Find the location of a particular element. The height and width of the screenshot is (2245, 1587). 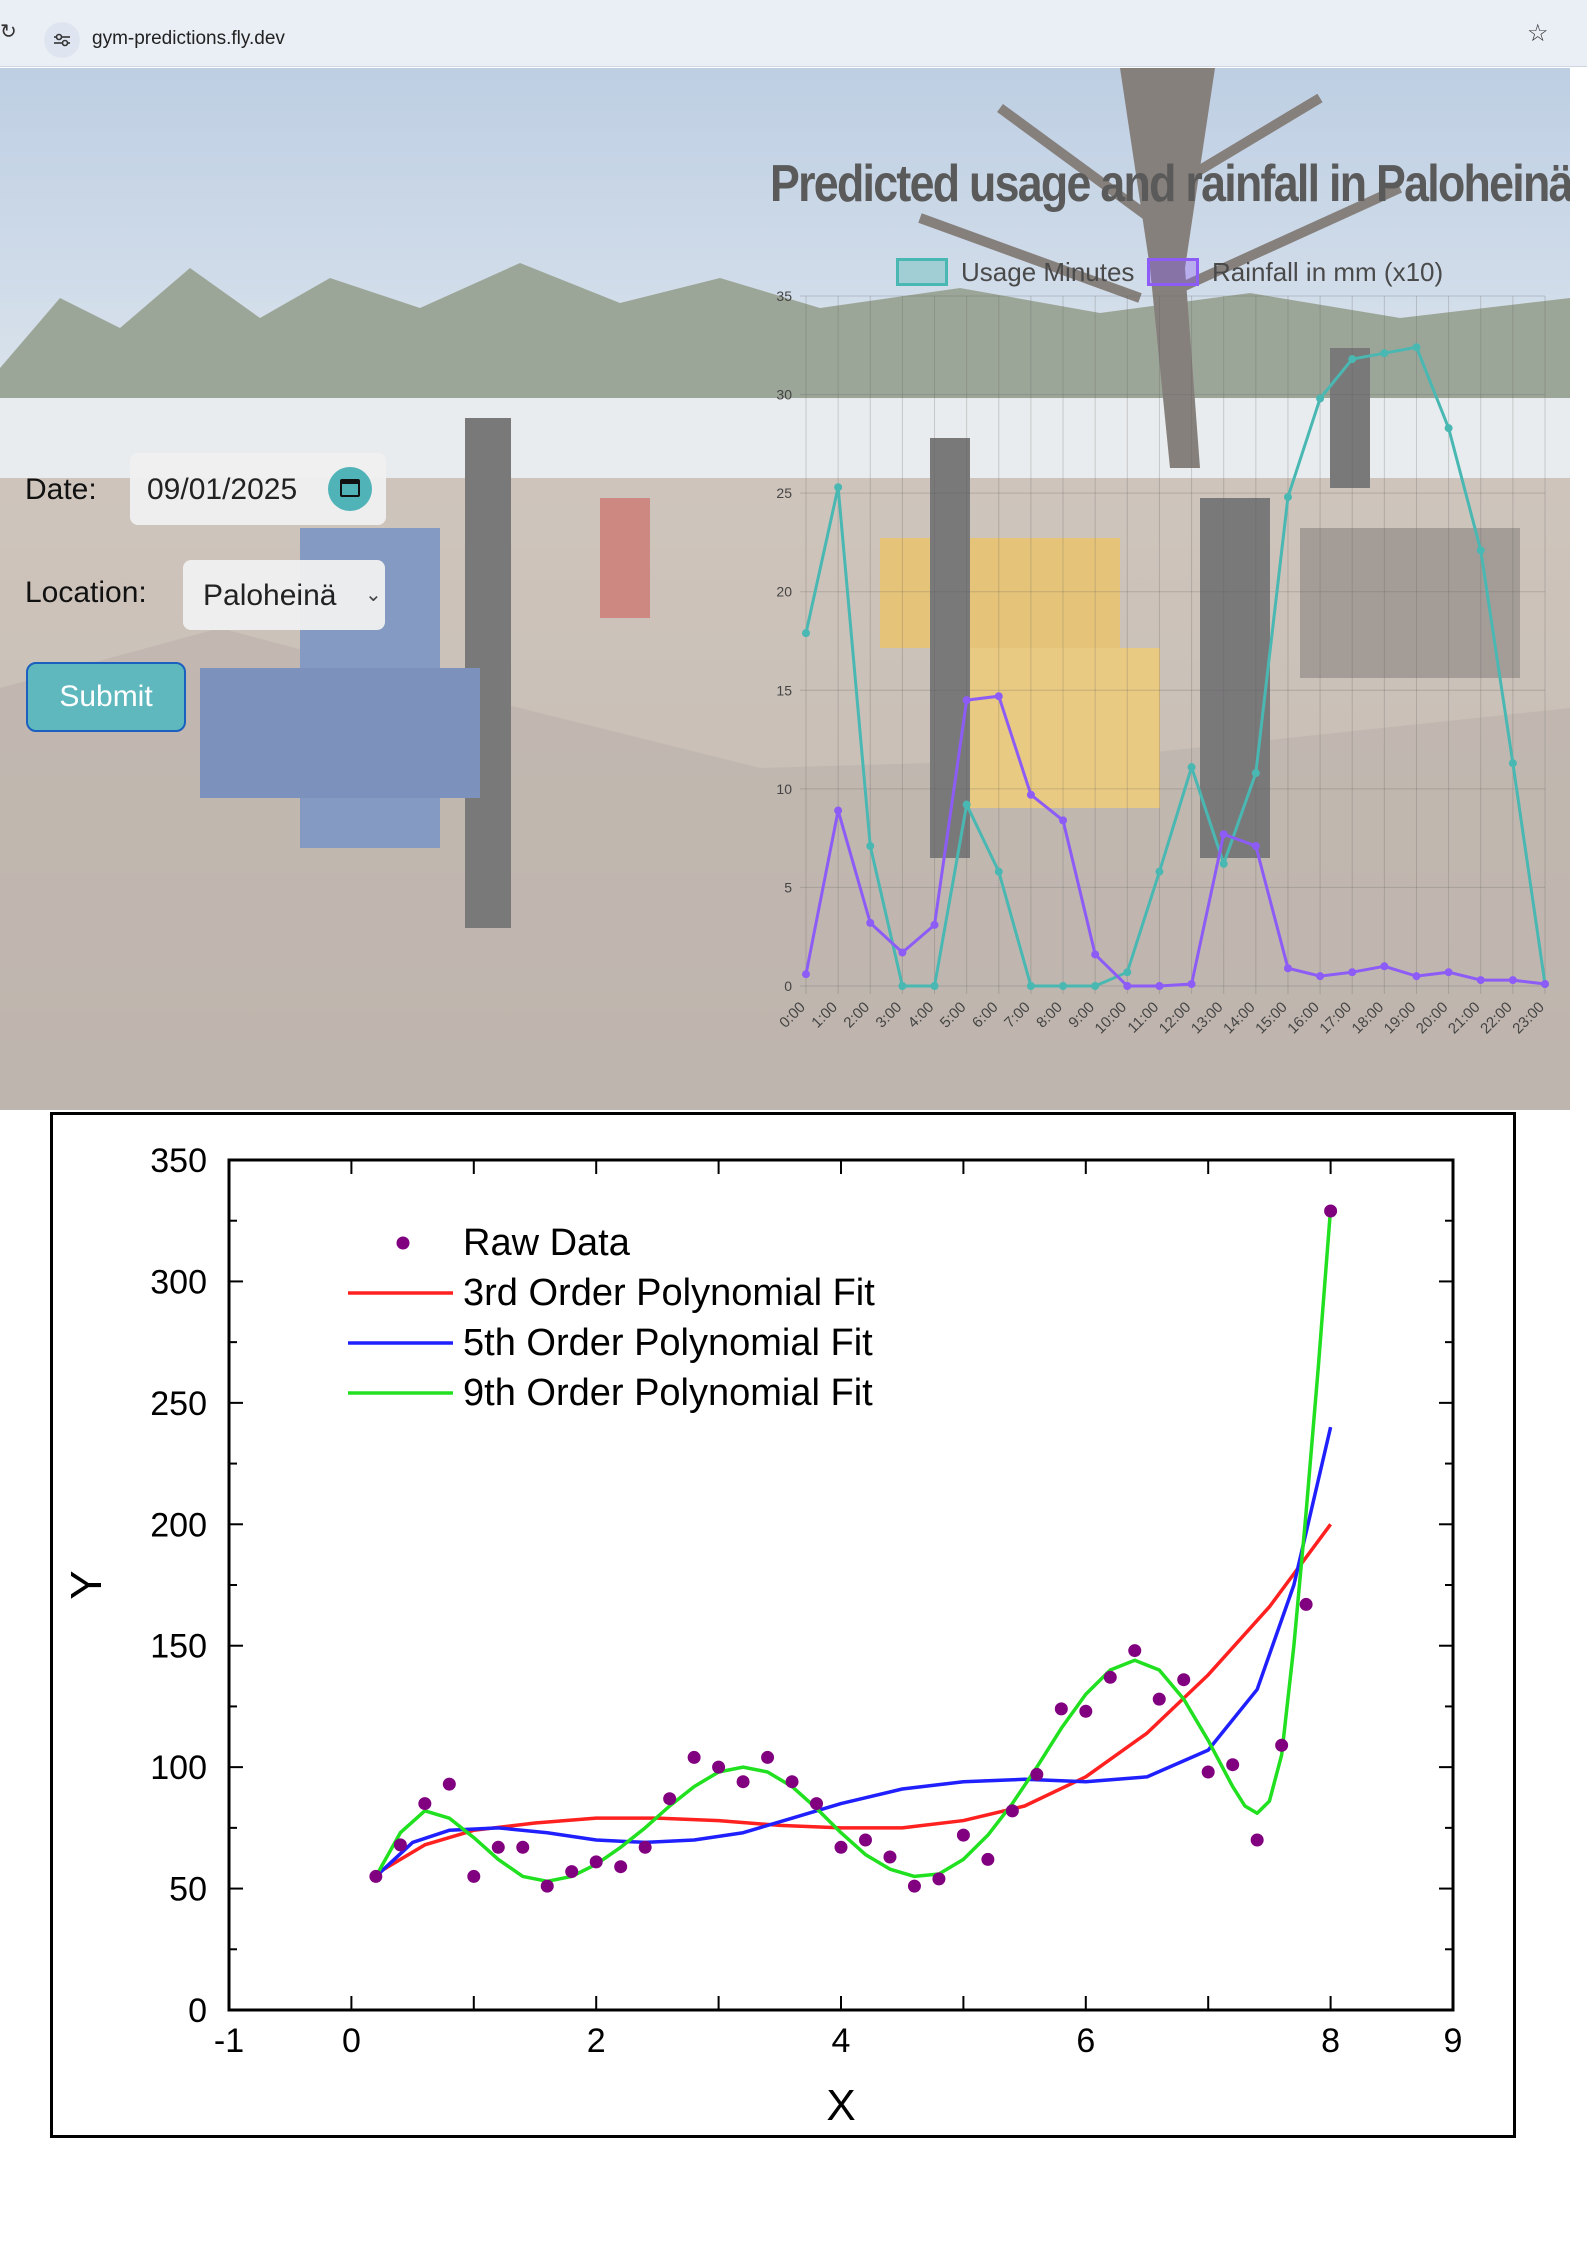

legend-rainfall-swatch is located at coordinates (1173, 272).